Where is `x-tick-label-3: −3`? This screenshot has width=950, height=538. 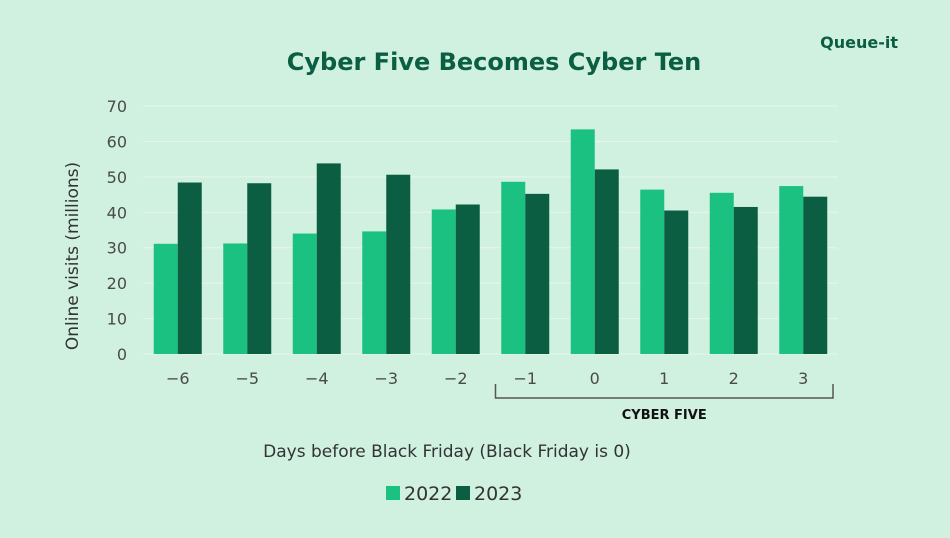
x-tick-label-3: −3 is located at coordinates (386, 378).